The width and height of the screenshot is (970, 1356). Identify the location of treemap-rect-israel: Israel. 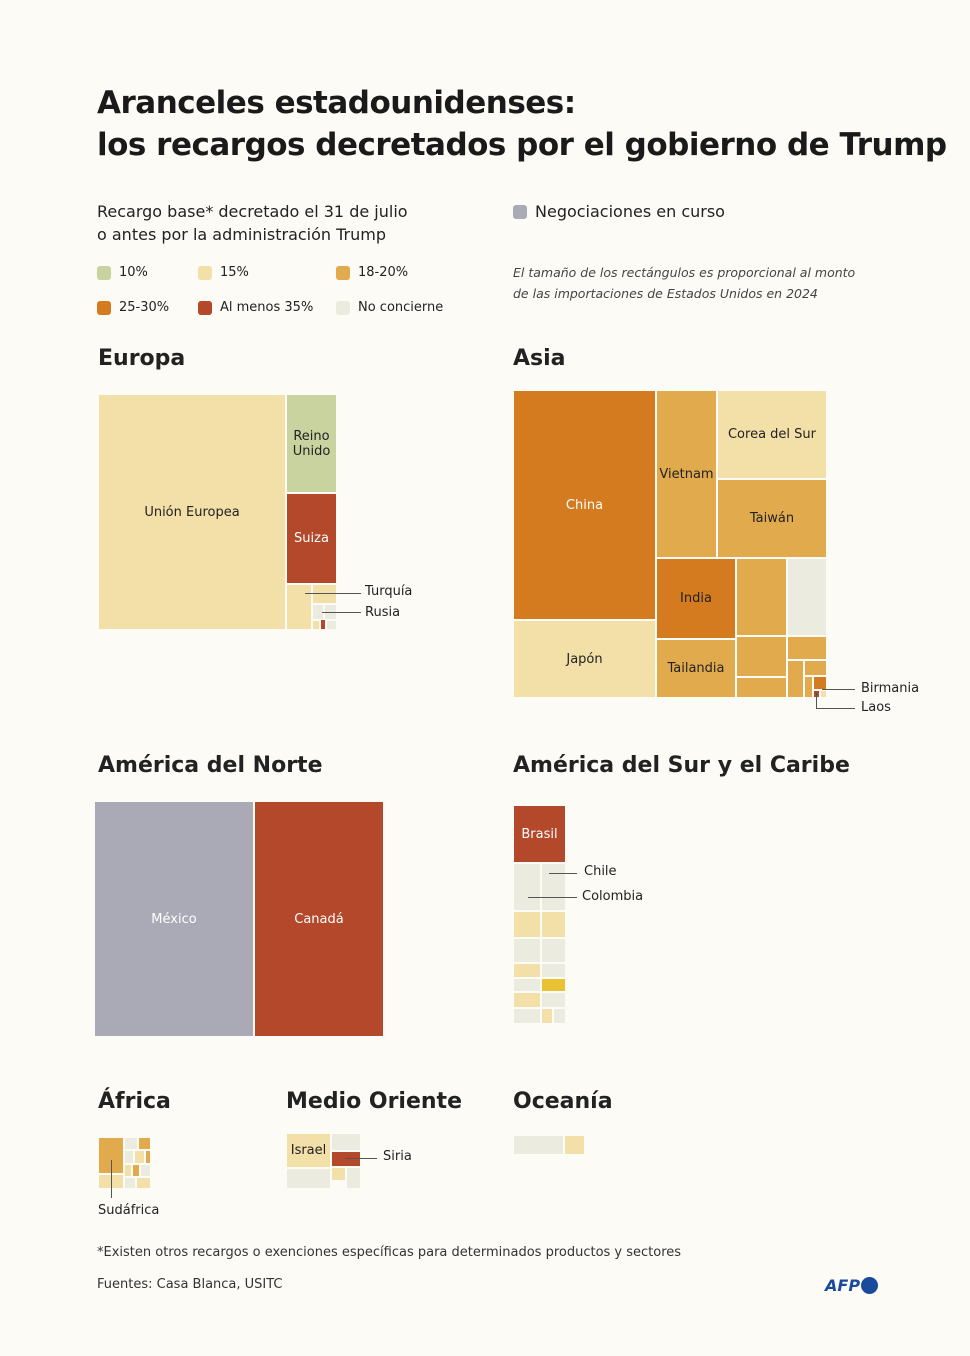
(308, 1150).